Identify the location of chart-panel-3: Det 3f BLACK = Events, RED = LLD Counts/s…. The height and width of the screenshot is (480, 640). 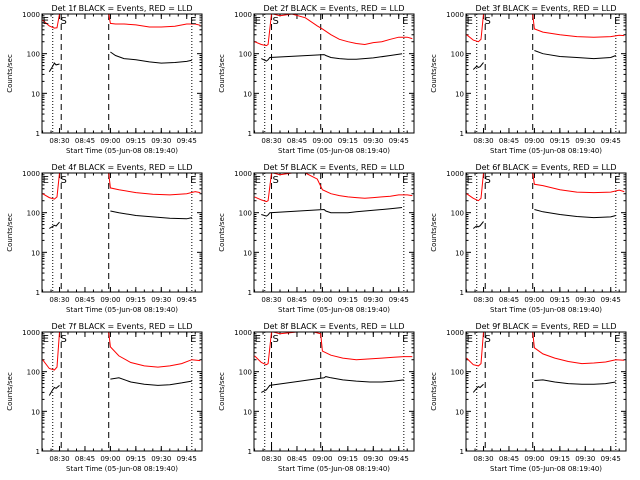
(528, 79).